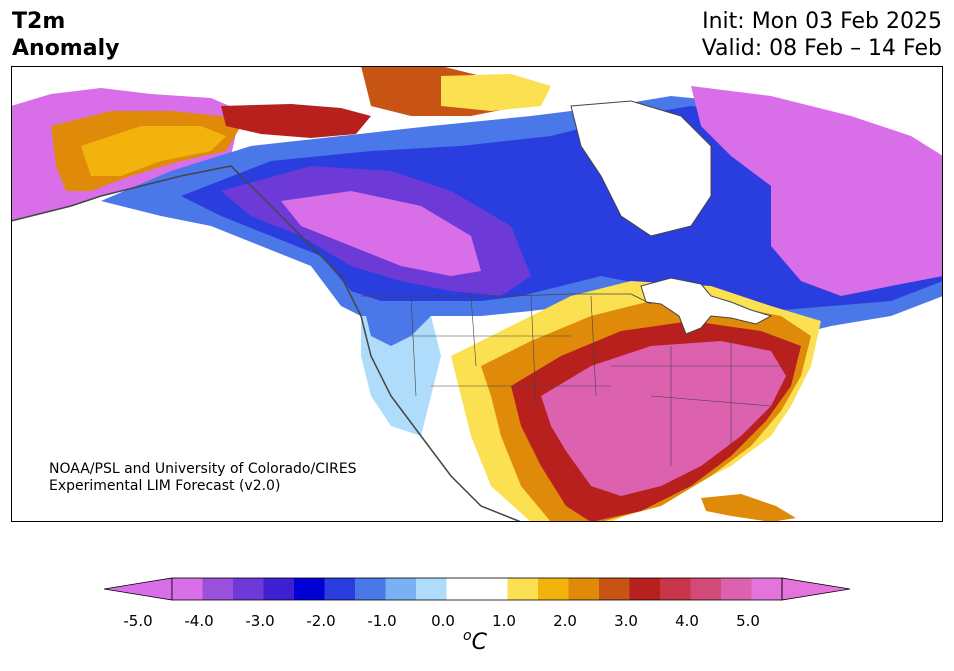 The height and width of the screenshot is (671, 954). I want to click on colorbar-tick-label: 0.0, so click(443, 621).